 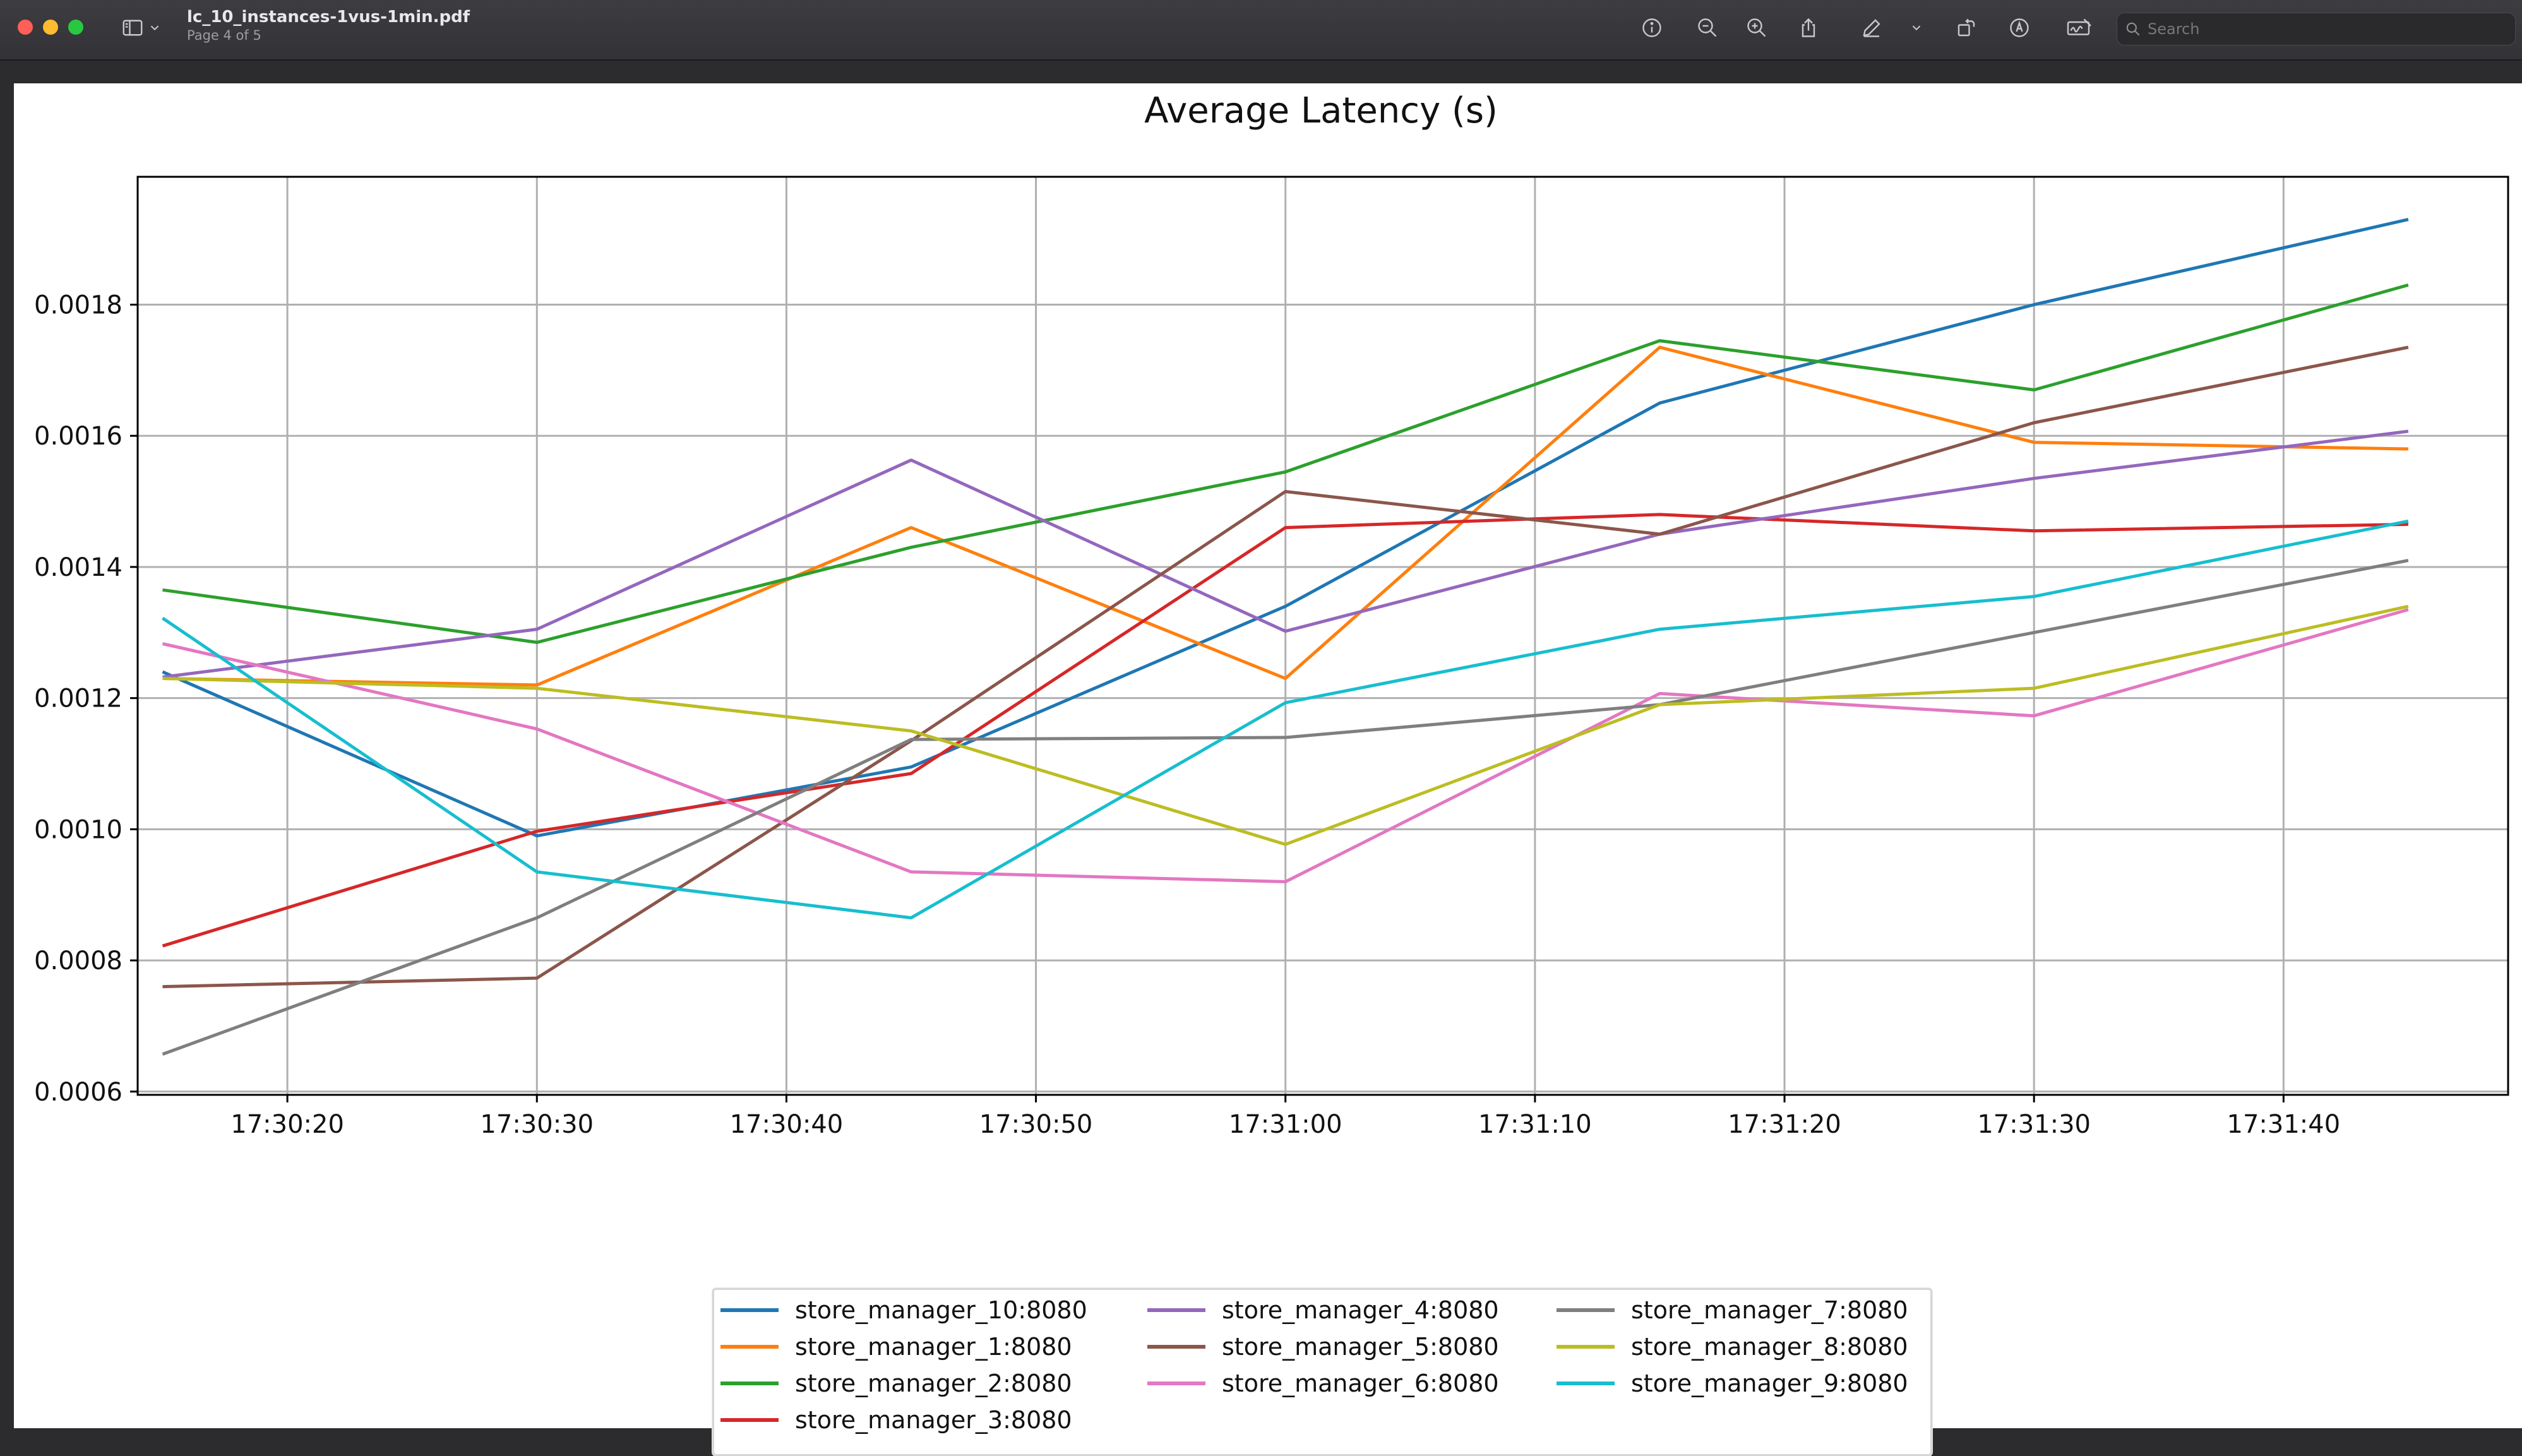 I want to click on legend-item: store_manager_8:8080, so click(x=1732, y=1346).